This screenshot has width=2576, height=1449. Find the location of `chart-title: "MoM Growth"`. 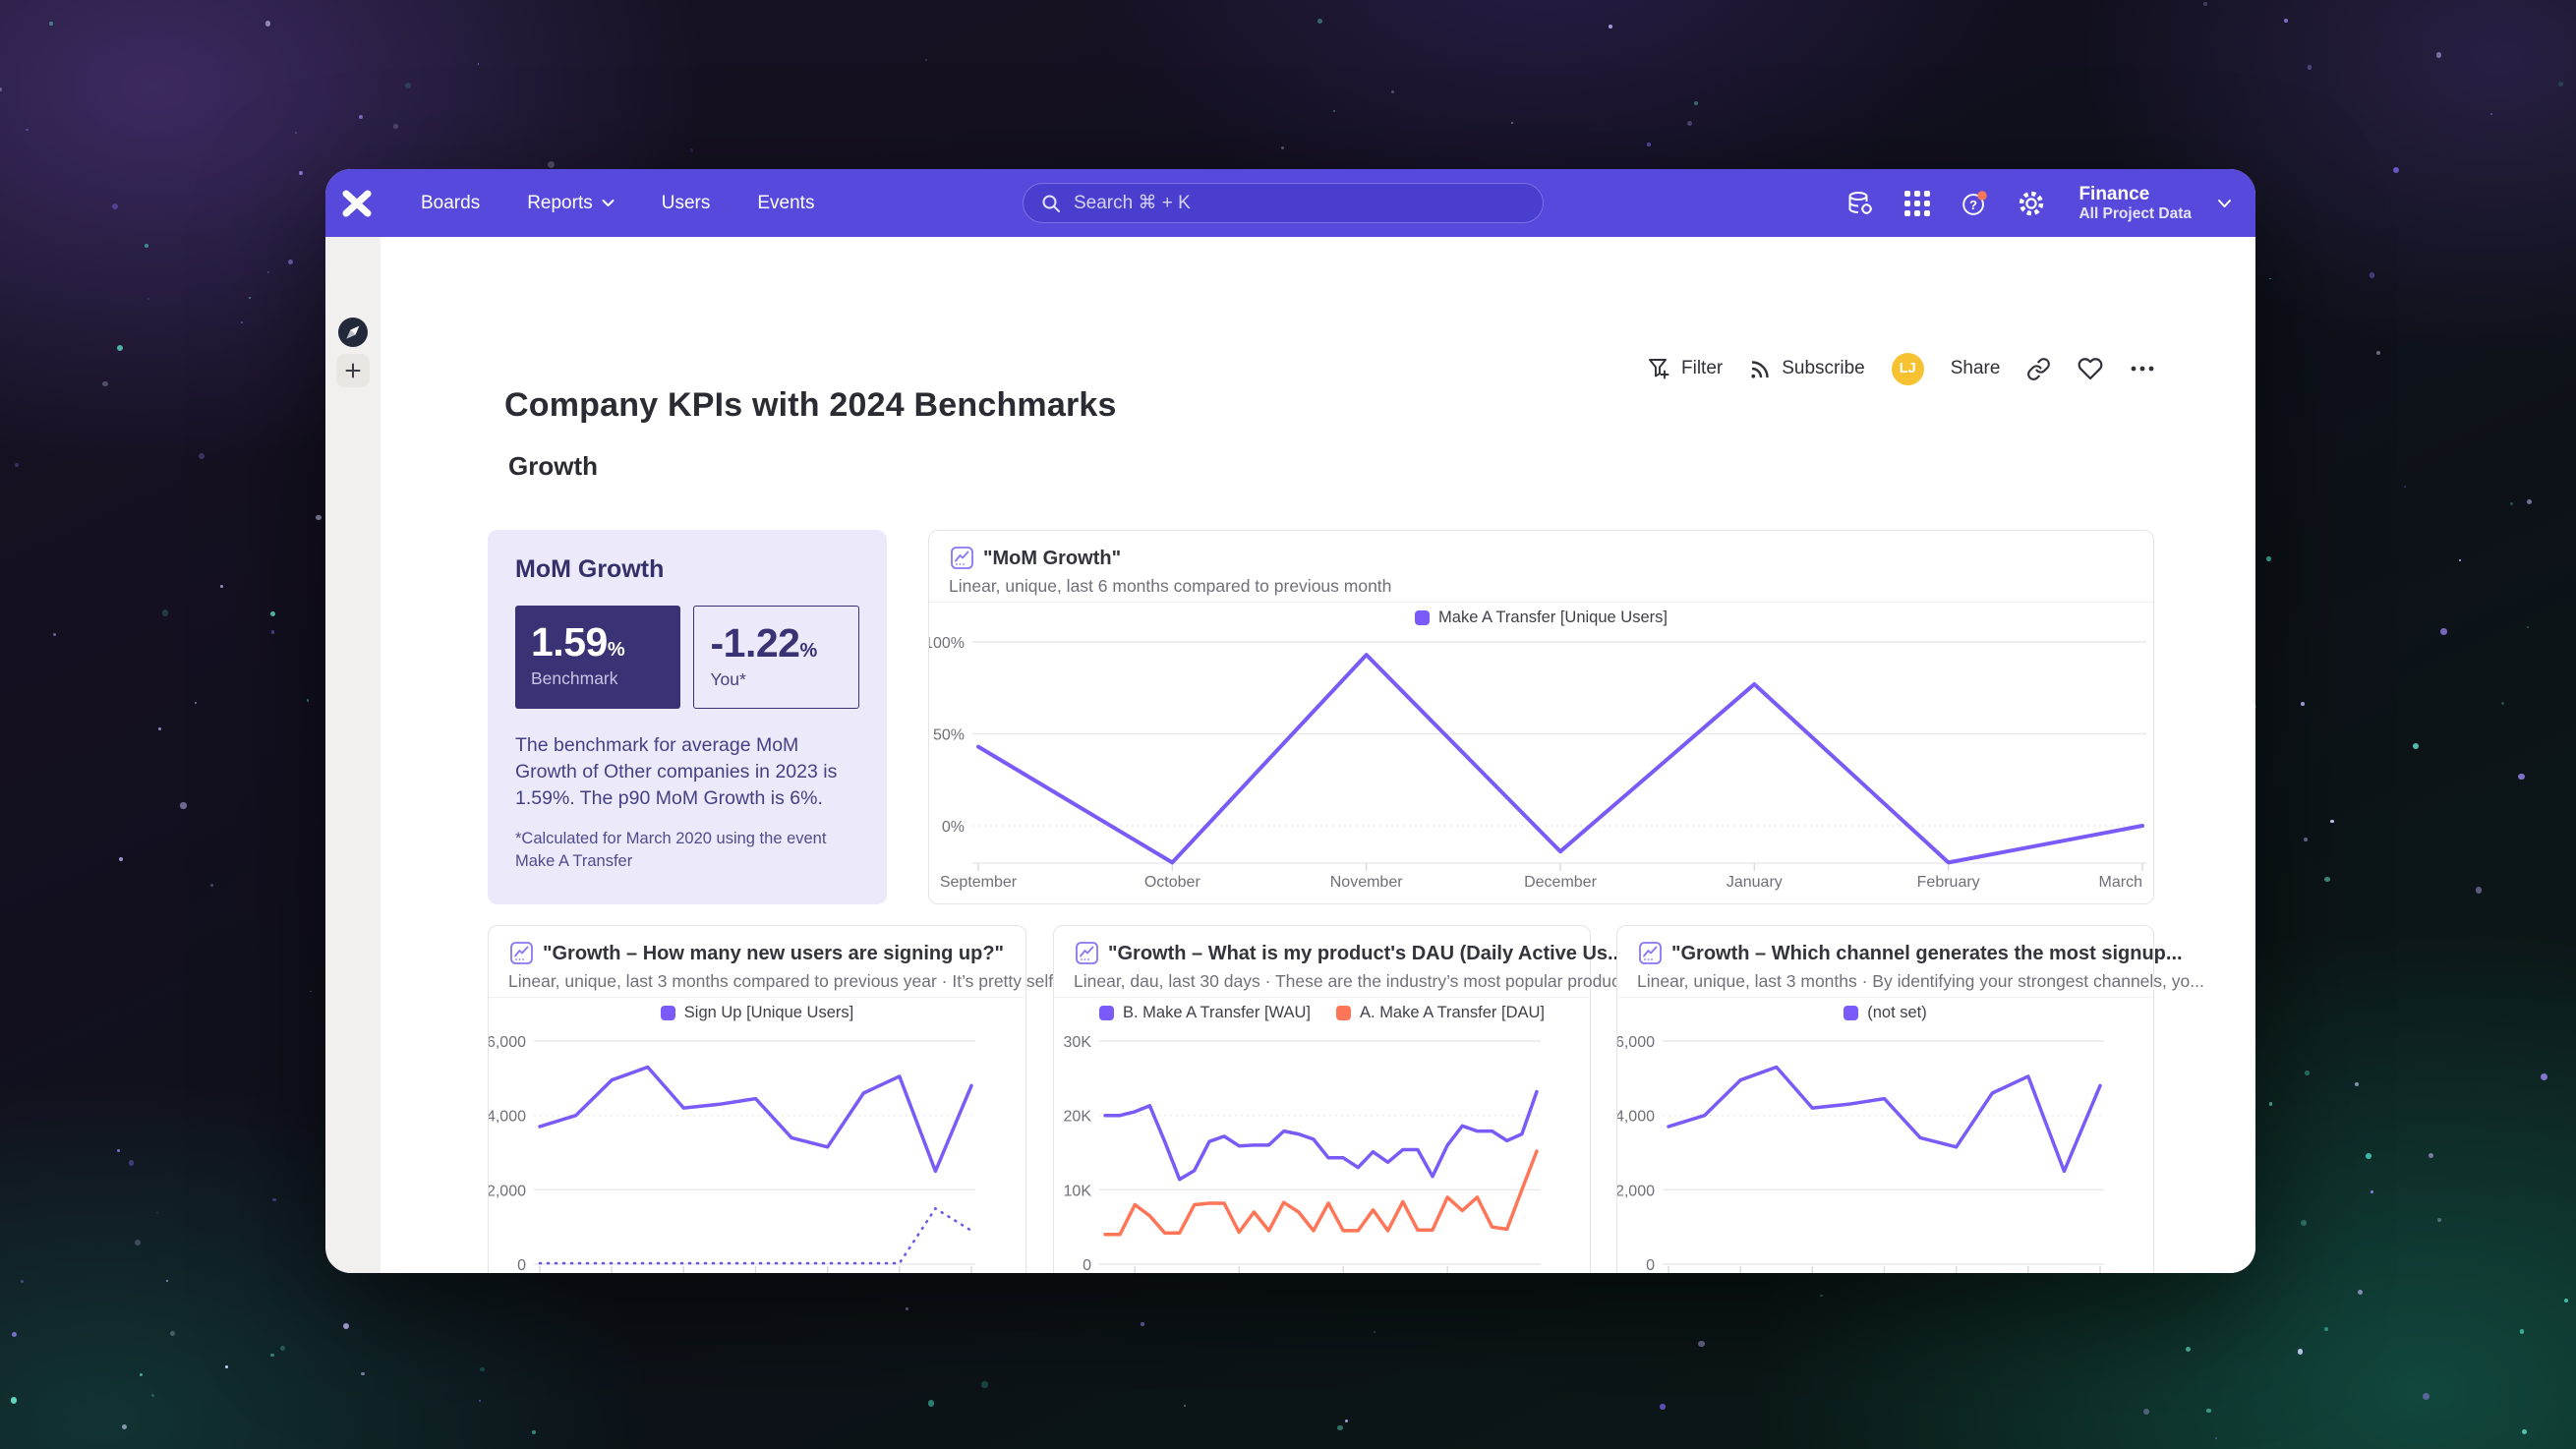

chart-title: "MoM Growth" is located at coordinates (1052, 558).